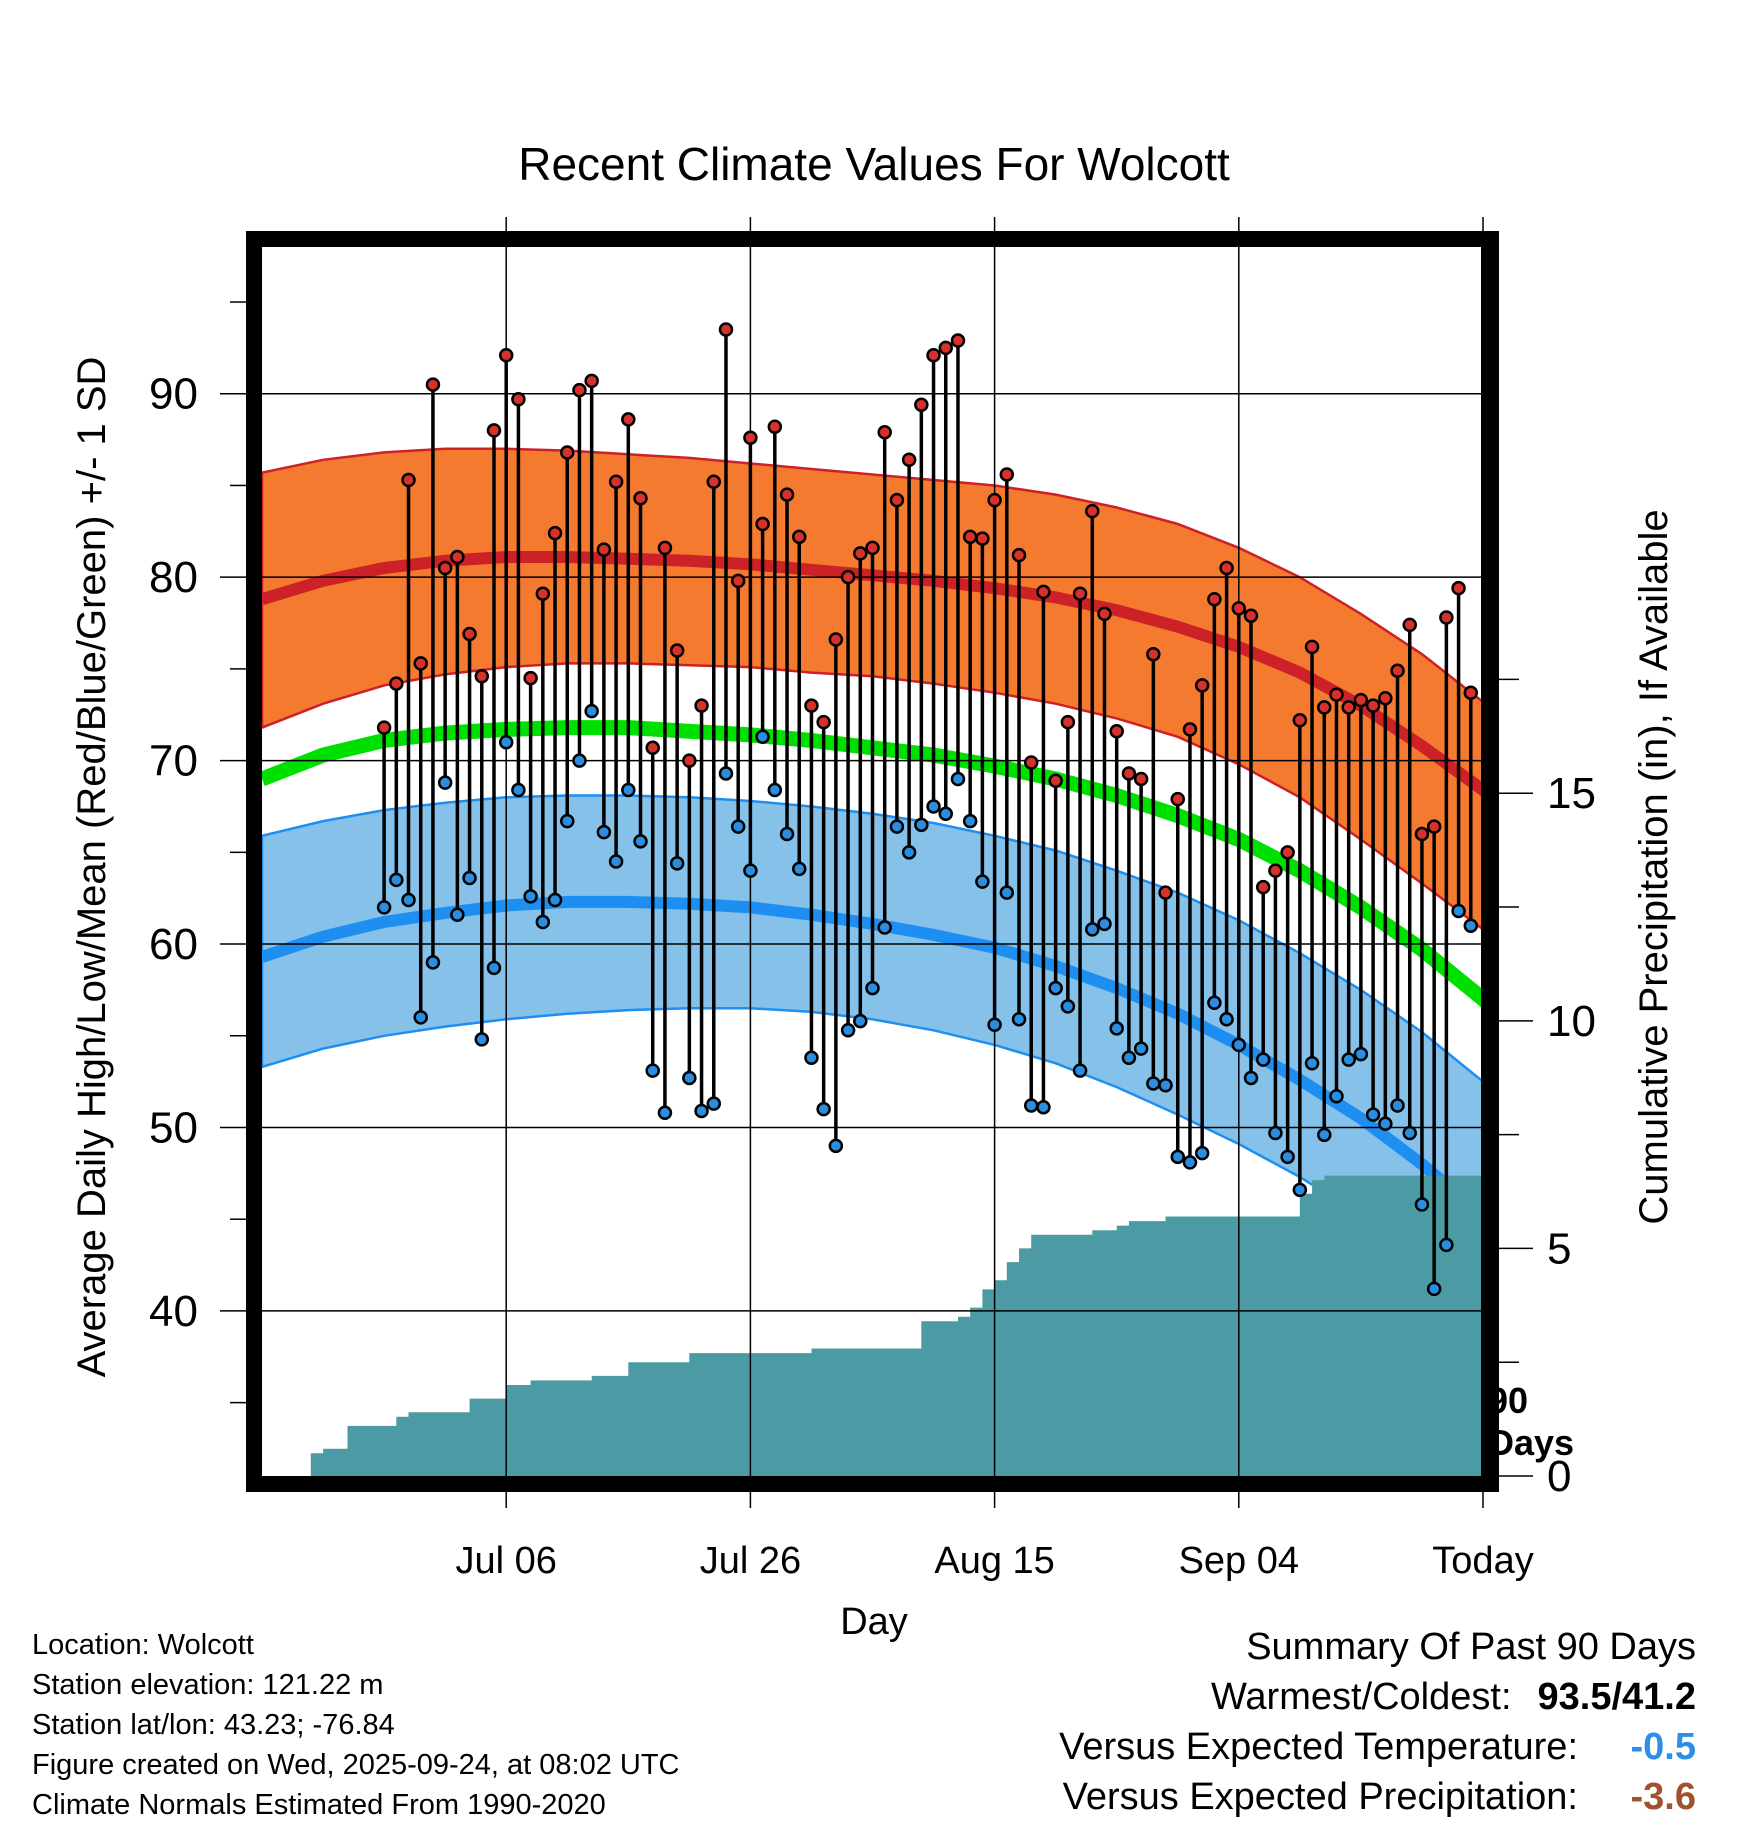  Describe the element at coordinates (750, 1561) in the screenshot. I see `x-tick-label-30: Jul 26` at that location.